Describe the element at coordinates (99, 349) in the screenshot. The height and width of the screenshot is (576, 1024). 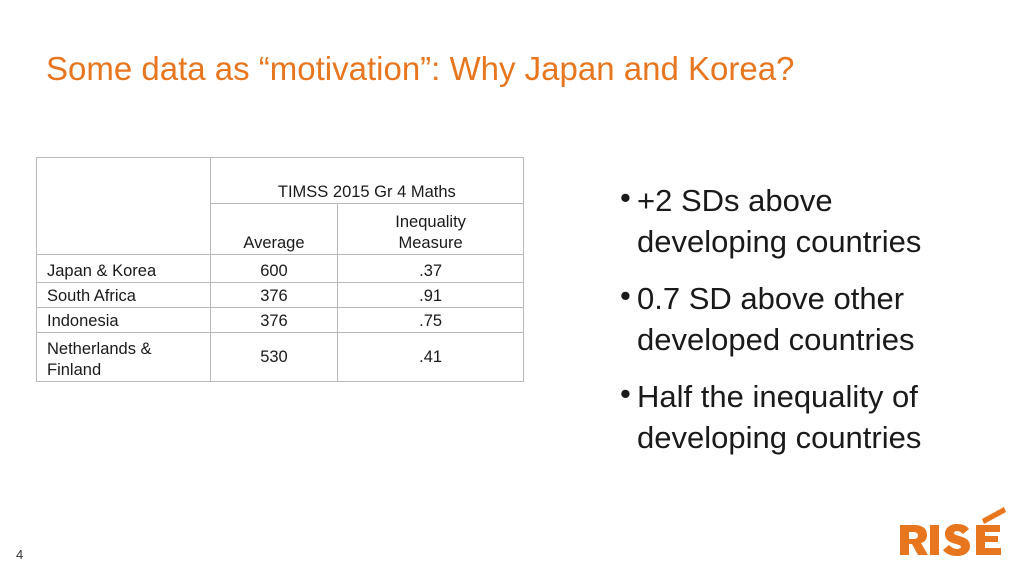
I see `row-label-line1: Netherlands &` at that location.